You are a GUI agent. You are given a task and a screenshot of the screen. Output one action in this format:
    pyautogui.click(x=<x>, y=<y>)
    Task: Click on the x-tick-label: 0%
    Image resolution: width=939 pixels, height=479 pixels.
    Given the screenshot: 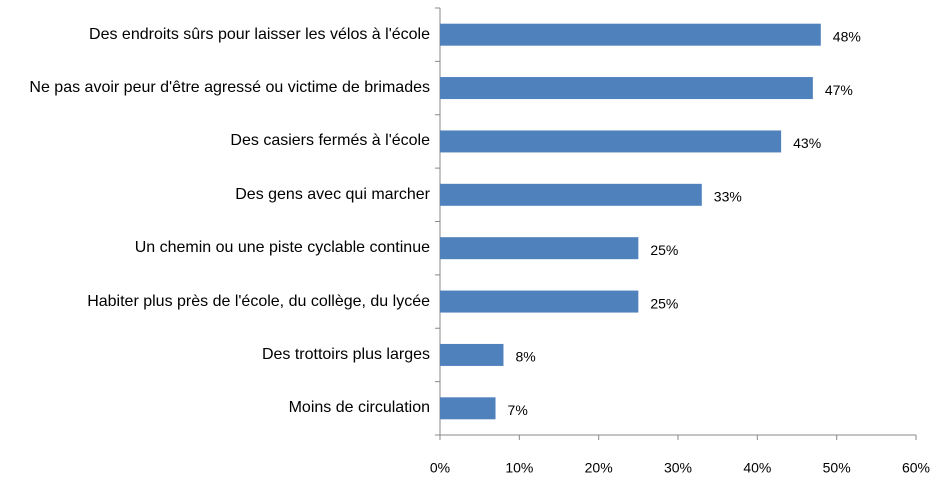 What is the action you would take?
    pyautogui.click(x=440, y=468)
    